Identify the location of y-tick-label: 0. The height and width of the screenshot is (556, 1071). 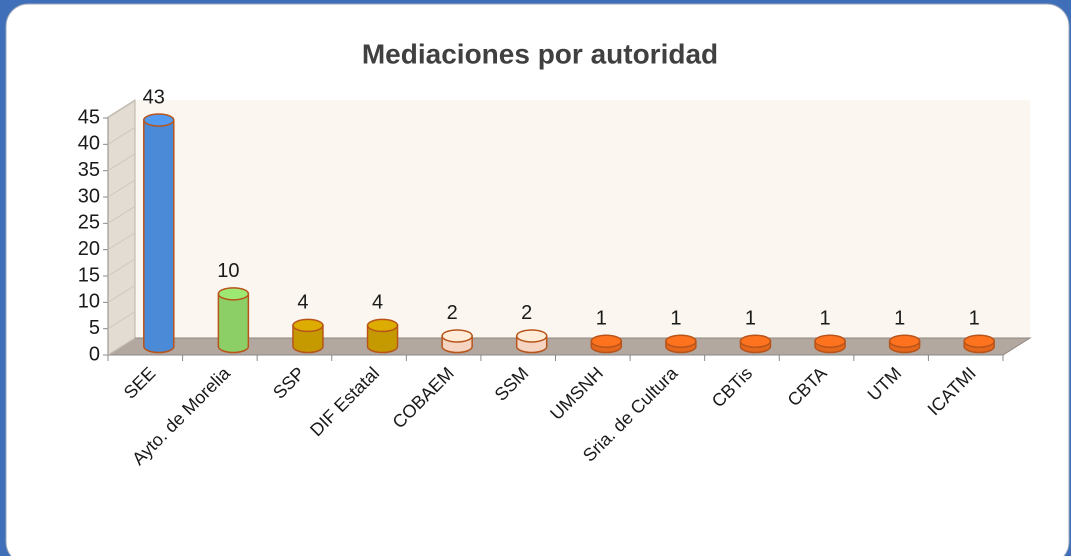
(94, 354).